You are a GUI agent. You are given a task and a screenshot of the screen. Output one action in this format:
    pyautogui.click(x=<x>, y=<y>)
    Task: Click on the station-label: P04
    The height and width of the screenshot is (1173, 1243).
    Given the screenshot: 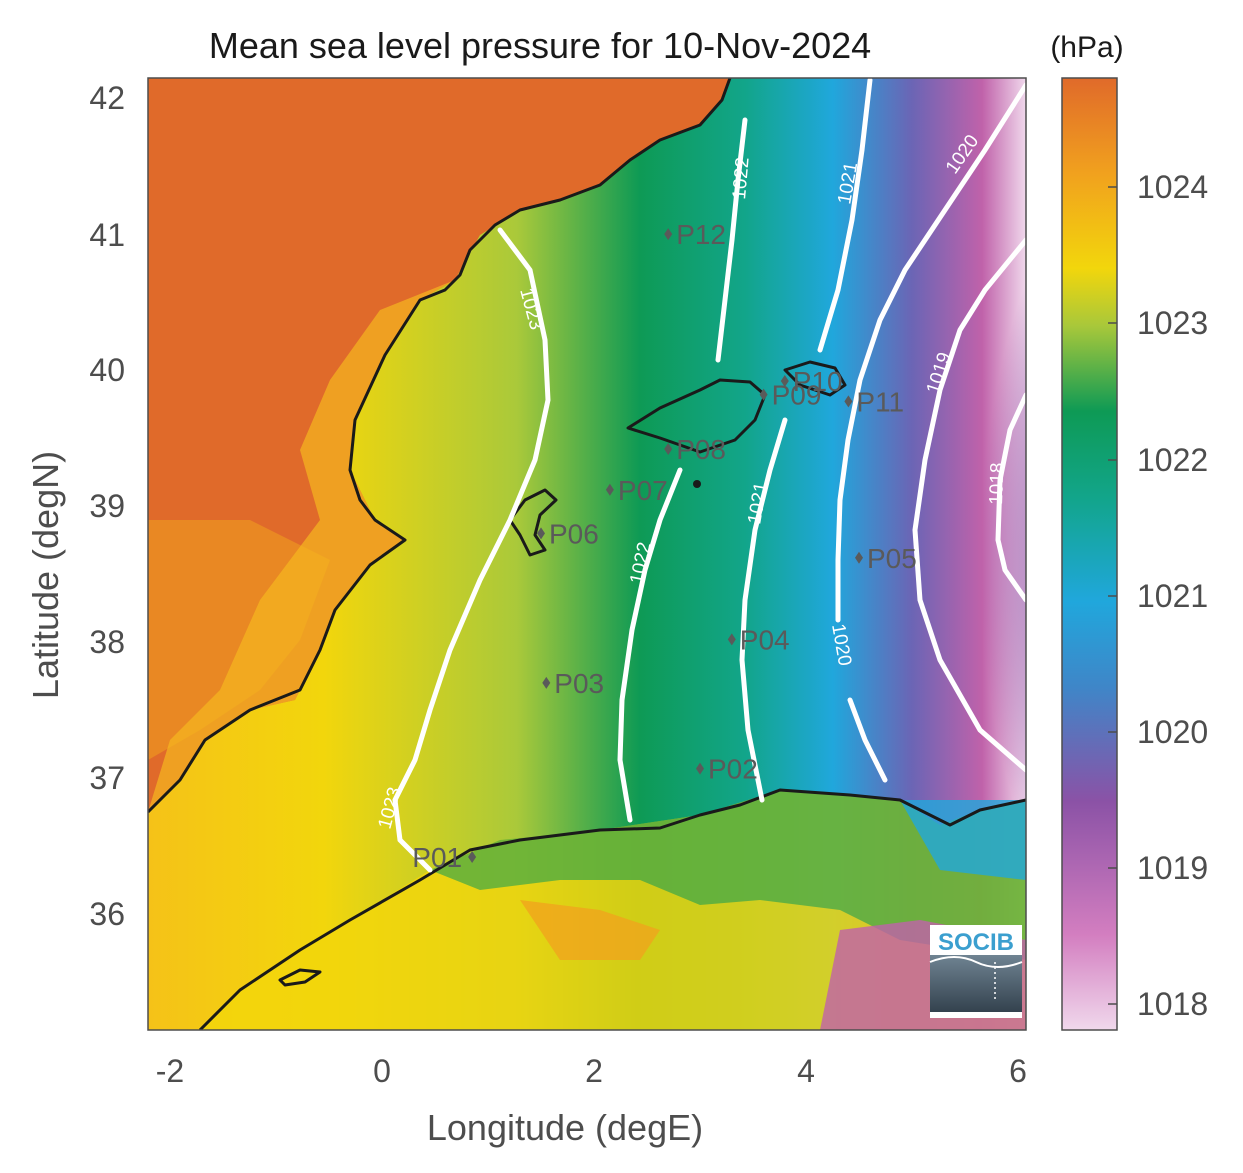 What is the action you would take?
    pyautogui.click(x=765, y=639)
    